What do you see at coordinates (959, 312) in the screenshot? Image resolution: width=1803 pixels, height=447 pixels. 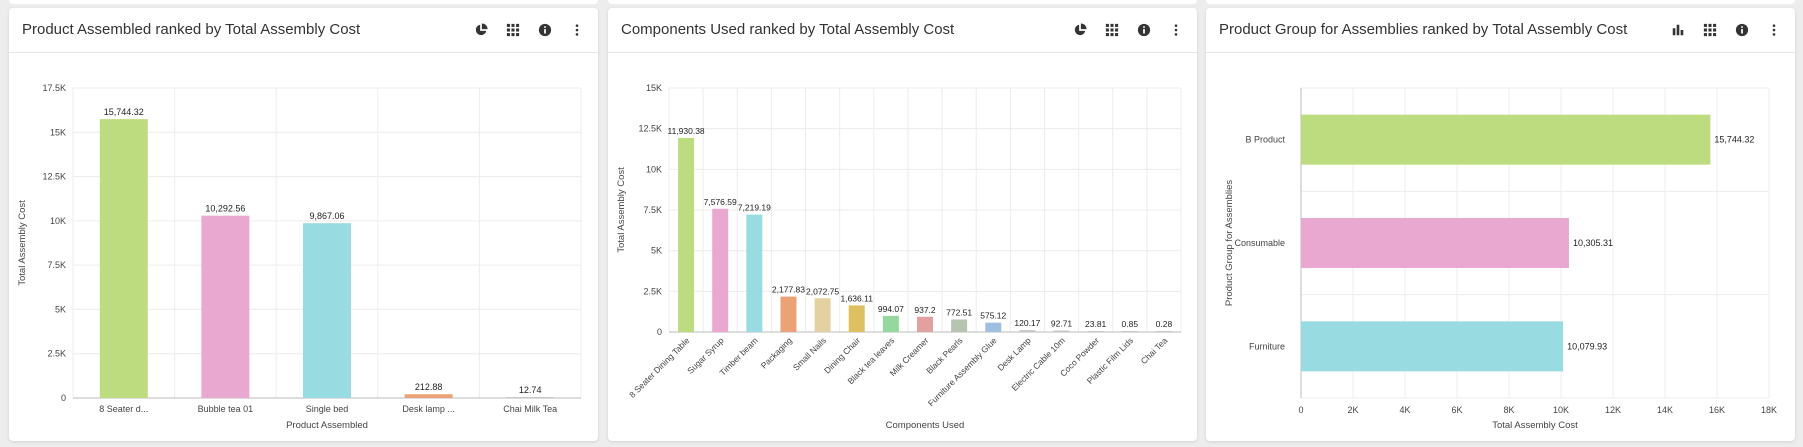 I see `data-label: 772.51` at bounding box center [959, 312].